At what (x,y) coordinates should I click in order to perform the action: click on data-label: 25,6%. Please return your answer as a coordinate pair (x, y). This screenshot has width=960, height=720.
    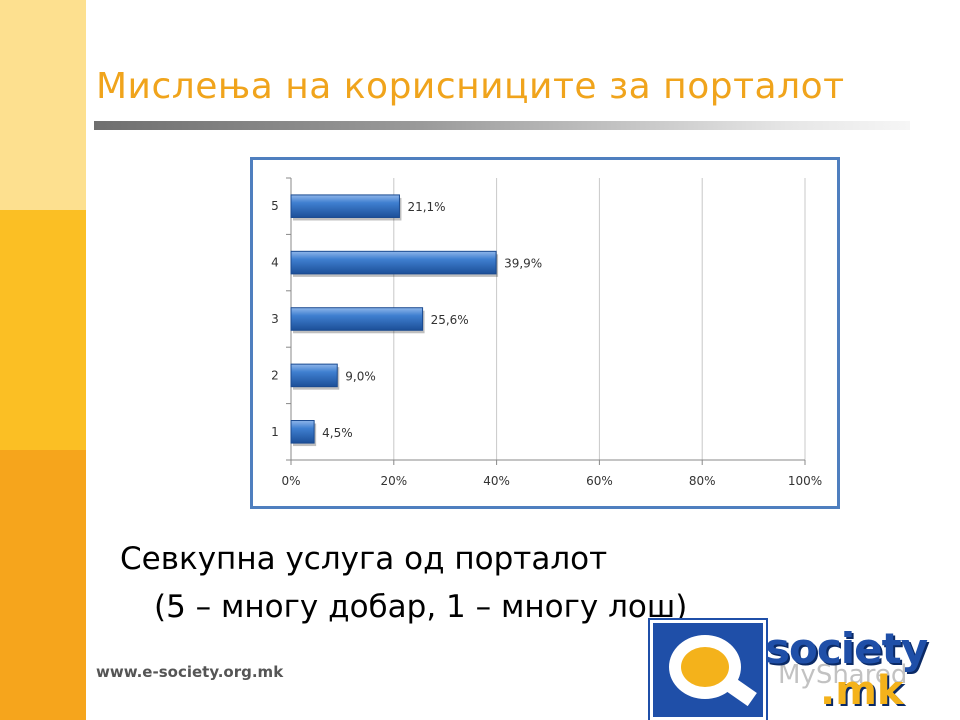
    Looking at the image, I should click on (450, 320).